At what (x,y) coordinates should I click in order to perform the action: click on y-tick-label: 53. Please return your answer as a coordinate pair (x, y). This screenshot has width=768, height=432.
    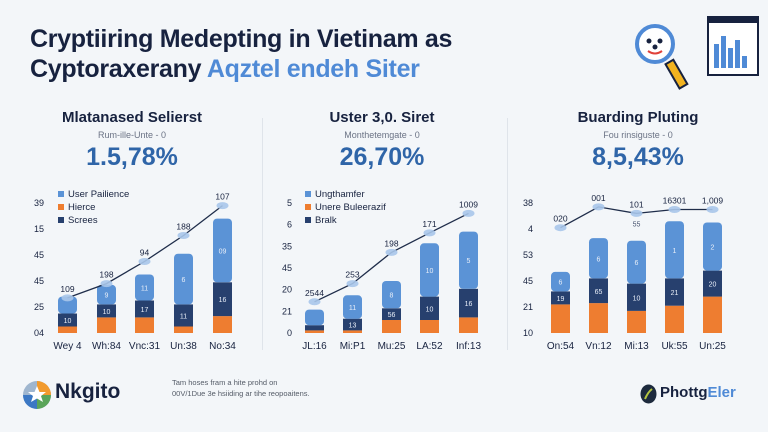
    Looking at the image, I should click on (528, 255).